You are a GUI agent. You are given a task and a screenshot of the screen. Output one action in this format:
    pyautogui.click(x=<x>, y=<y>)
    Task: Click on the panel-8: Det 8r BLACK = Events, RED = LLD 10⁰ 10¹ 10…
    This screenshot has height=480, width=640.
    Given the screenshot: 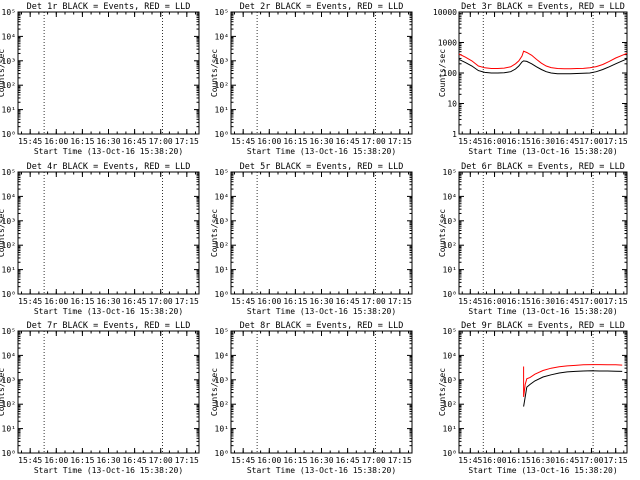 What is the action you would take?
    pyautogui.click(x=311, y=398)
    